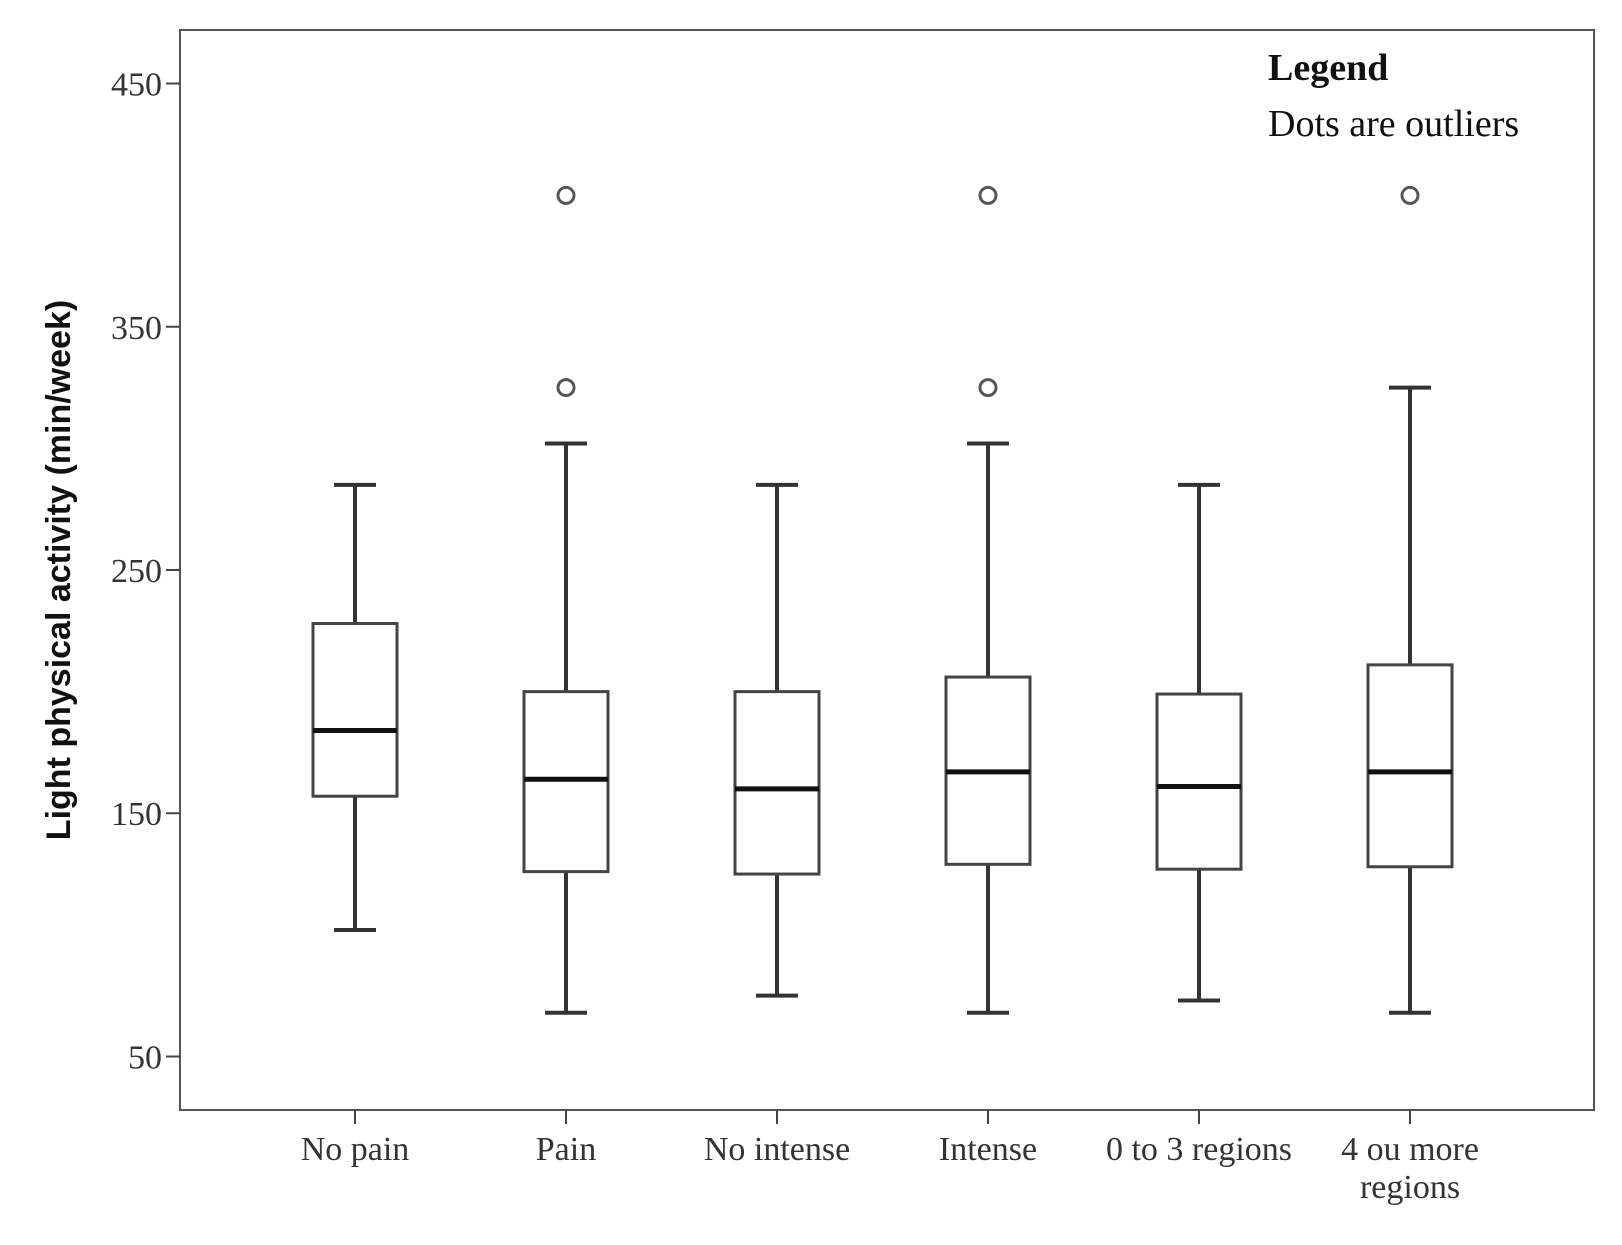  I want to click on x-category-label: 0 to 3 regions, so click(1199, 1149).